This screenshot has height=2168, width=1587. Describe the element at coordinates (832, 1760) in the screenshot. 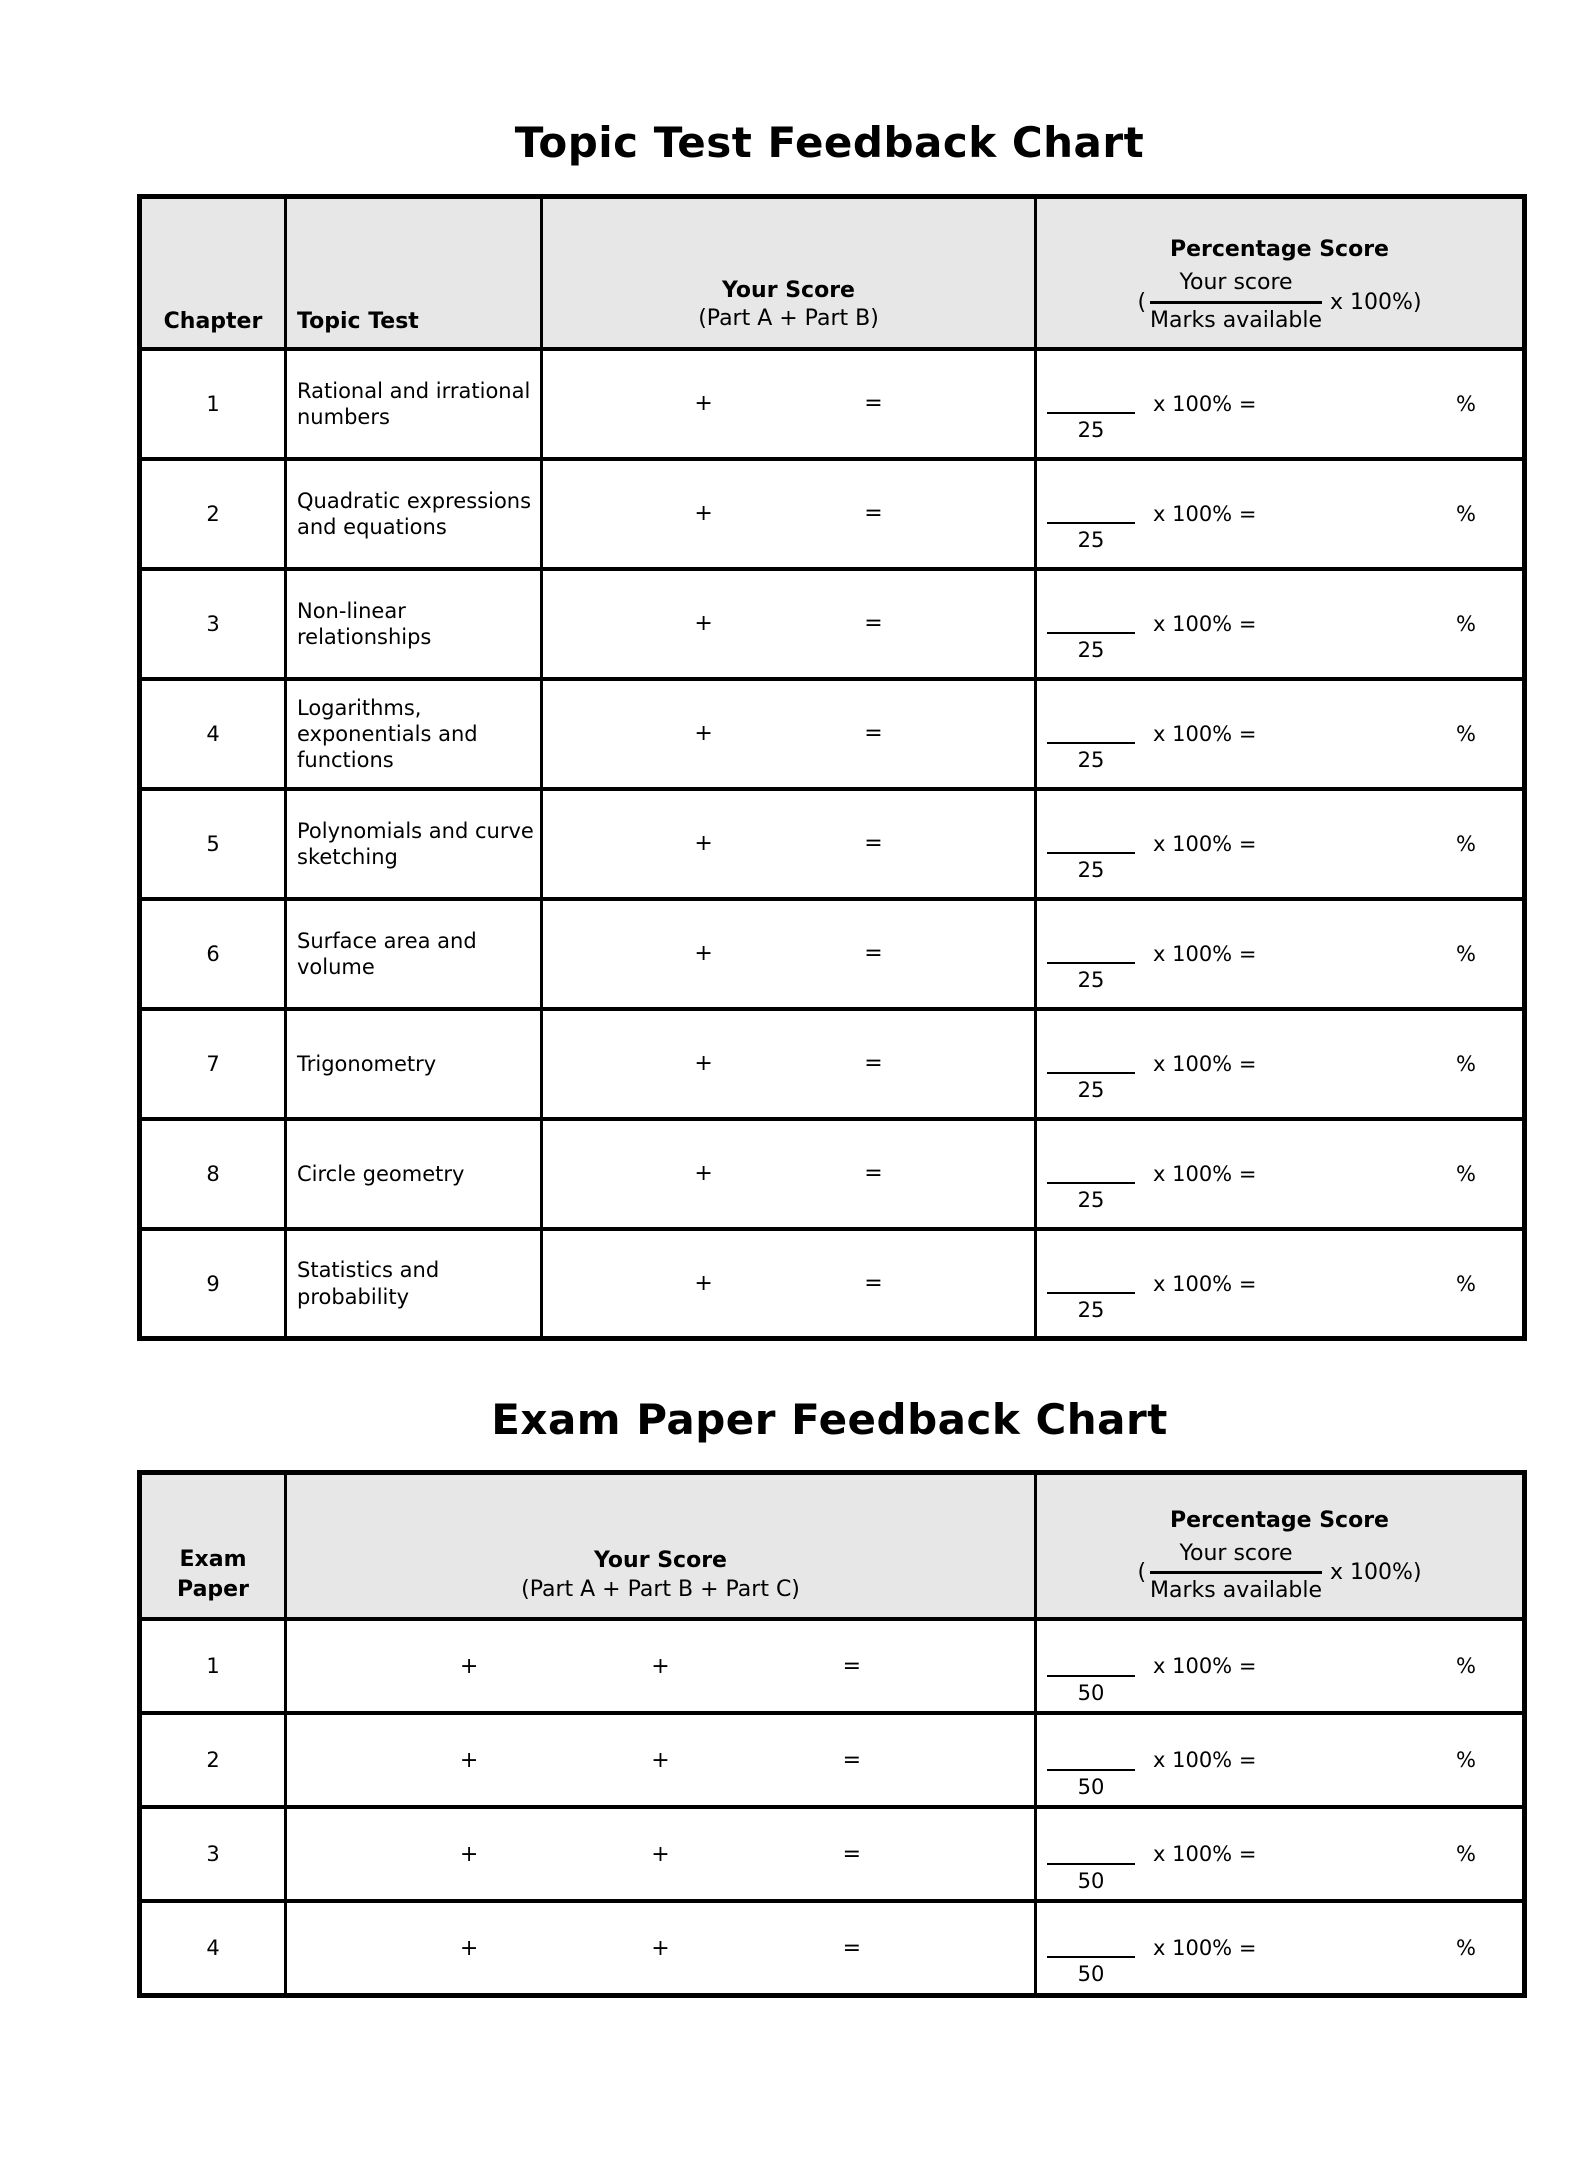

I see `exam-paper-row: 2 + + = 50 x 100% = %` at that location.